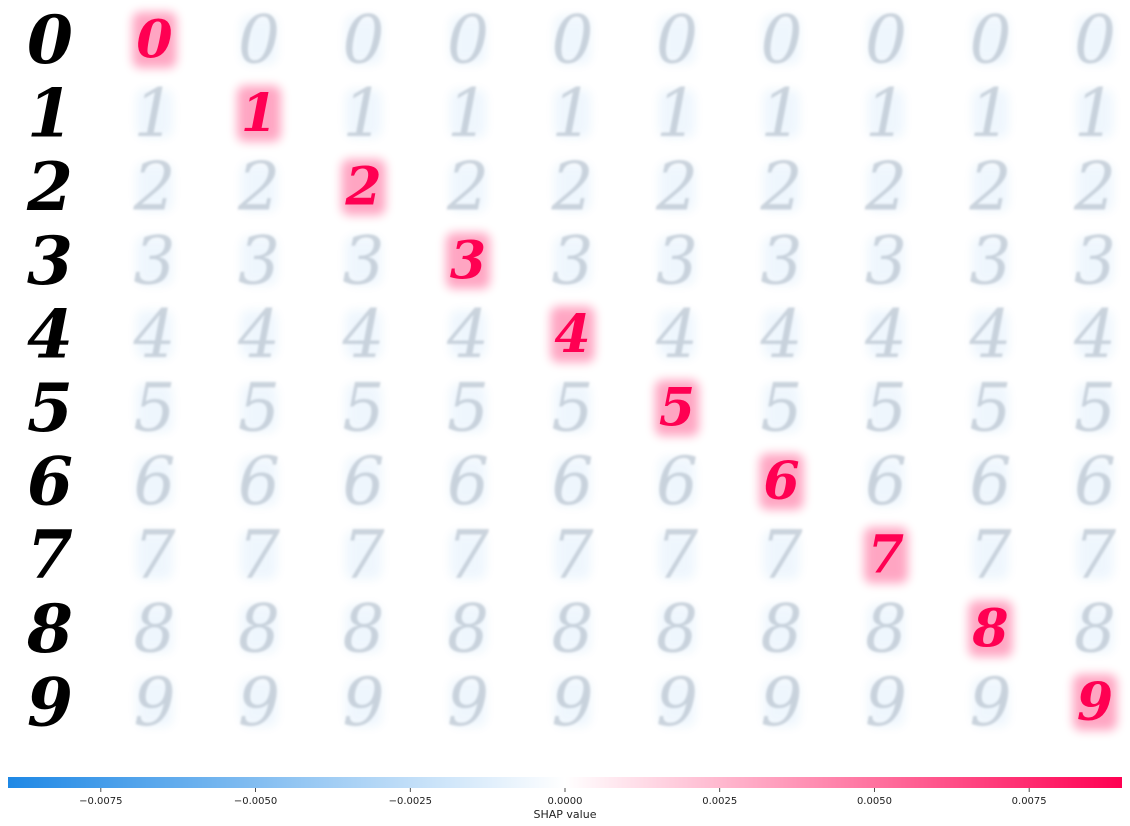  Describe the element at coordinates (49, 629) in the screenshot. I see `input-digit: 8` at that location.